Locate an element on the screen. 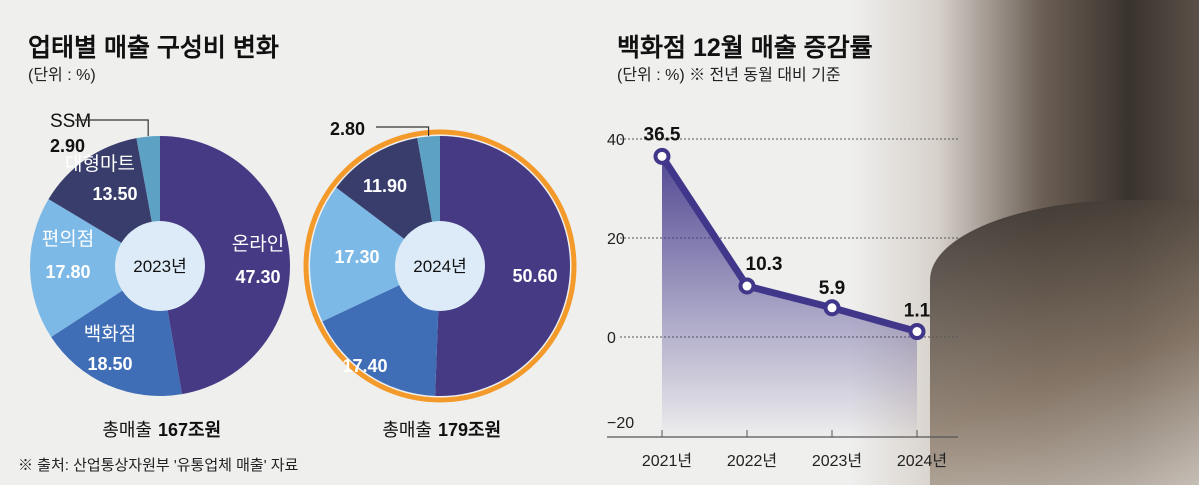  slice-value-label: 17.40 is located at coordinates (364, 366).